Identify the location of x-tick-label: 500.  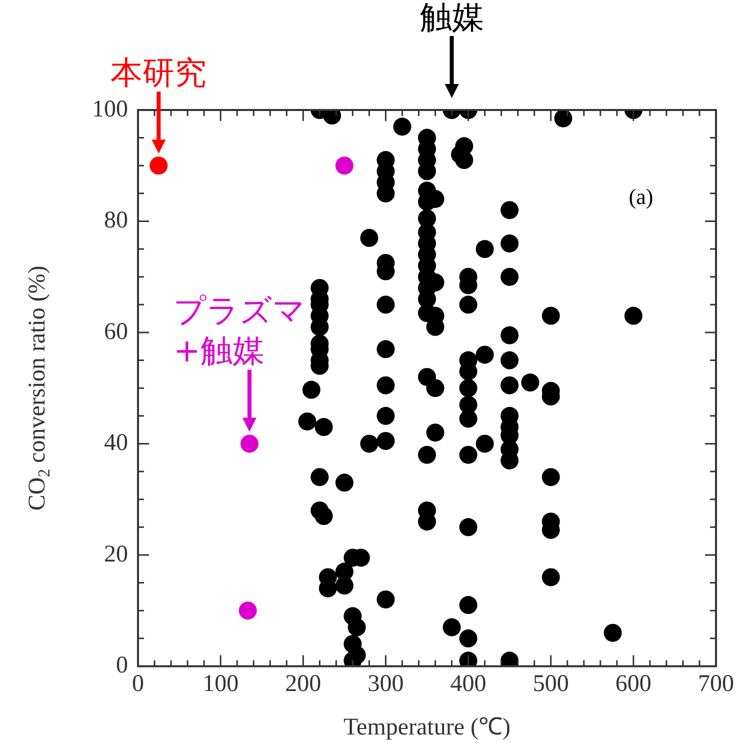
(550, 683).